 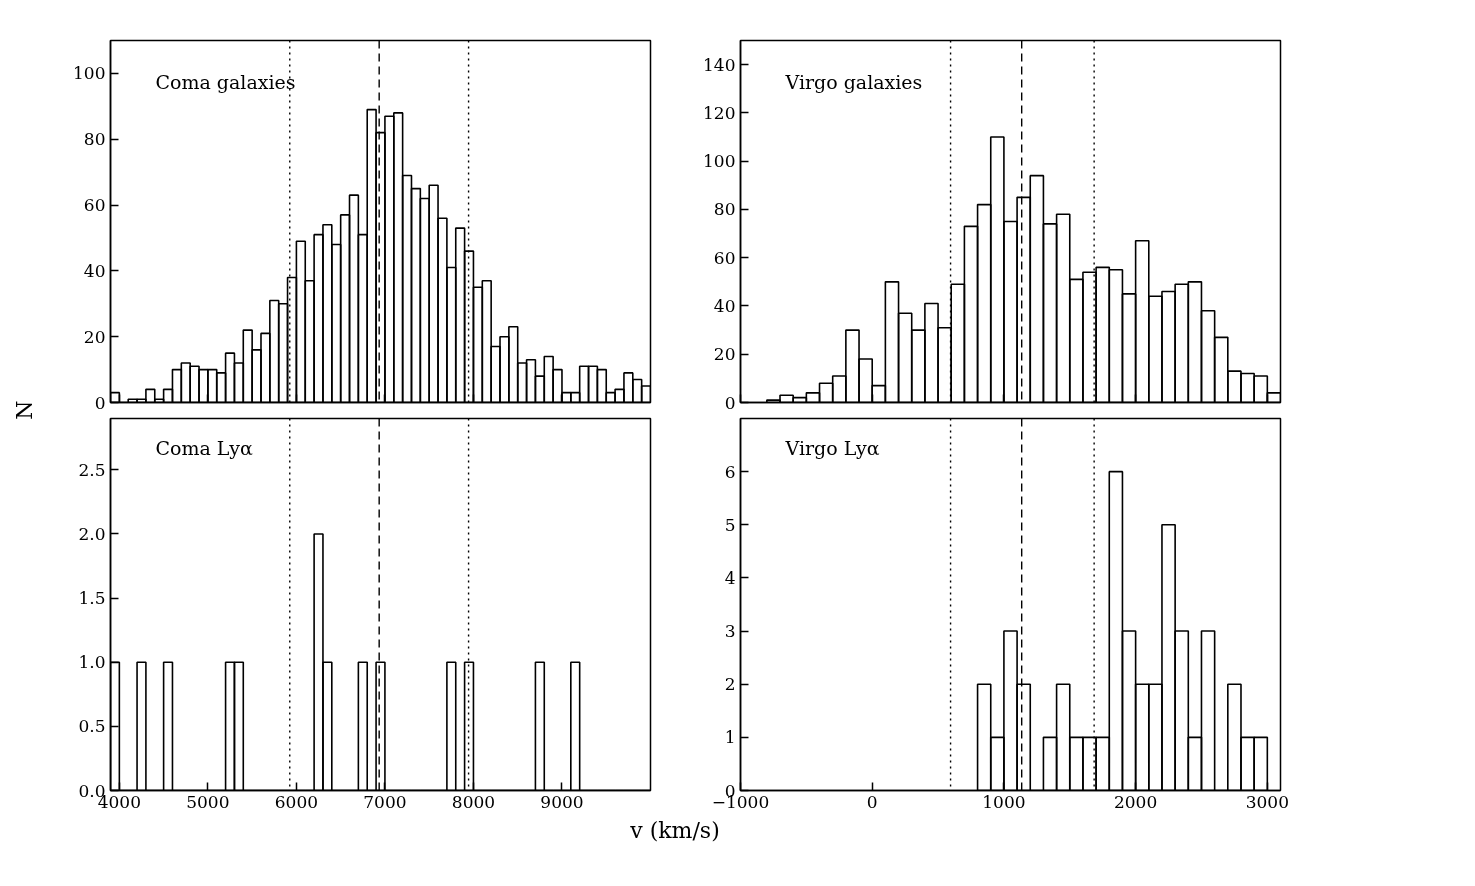 I want to click on annotation: Virgo Lyα, so click(x=832, y=447).